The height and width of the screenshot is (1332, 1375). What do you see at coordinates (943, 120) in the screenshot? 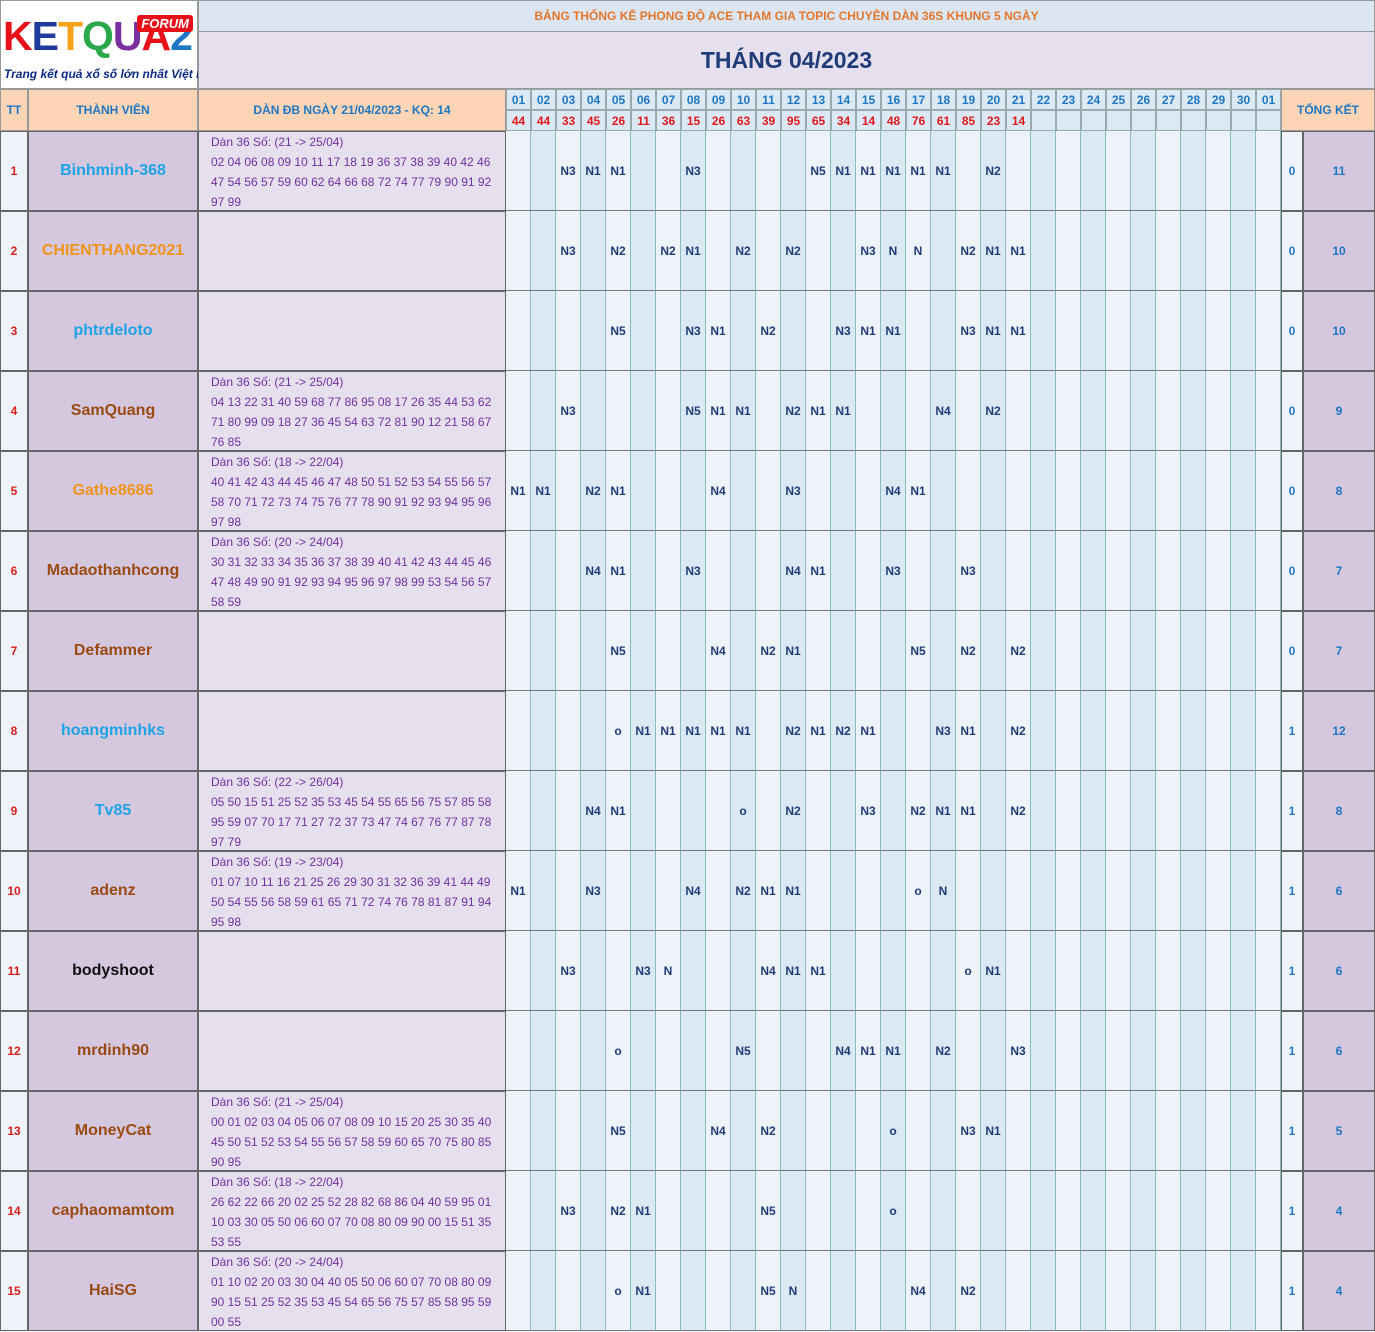
I see `day-result: 61` at bounding box center [943, 120].